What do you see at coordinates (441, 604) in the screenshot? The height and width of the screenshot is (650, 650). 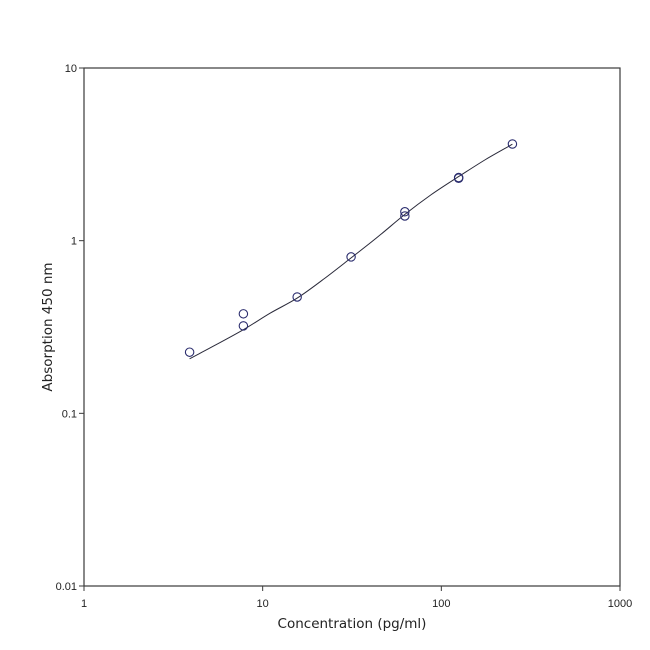 I see `x-tick-label: 100` at bounding box center [441, 604].